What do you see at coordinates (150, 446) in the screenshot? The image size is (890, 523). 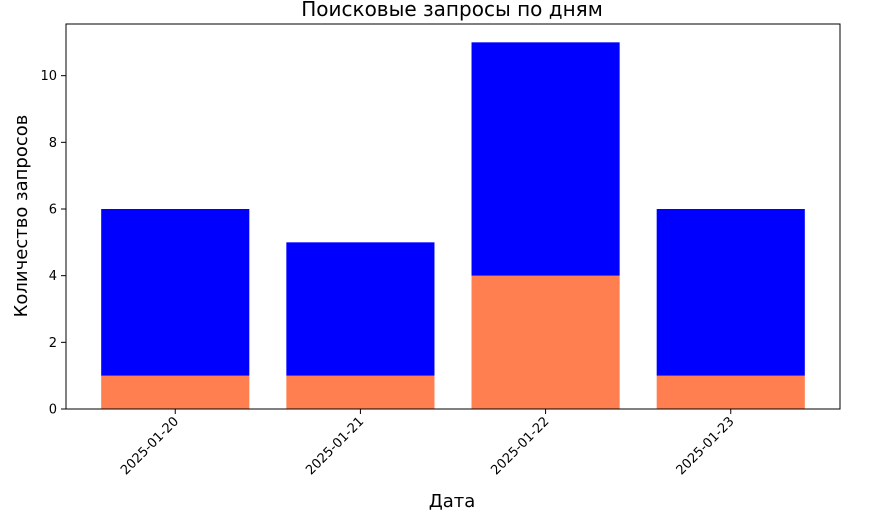 I see `x-tick-label: 2025-01-20` at bounding box center [150, 446].